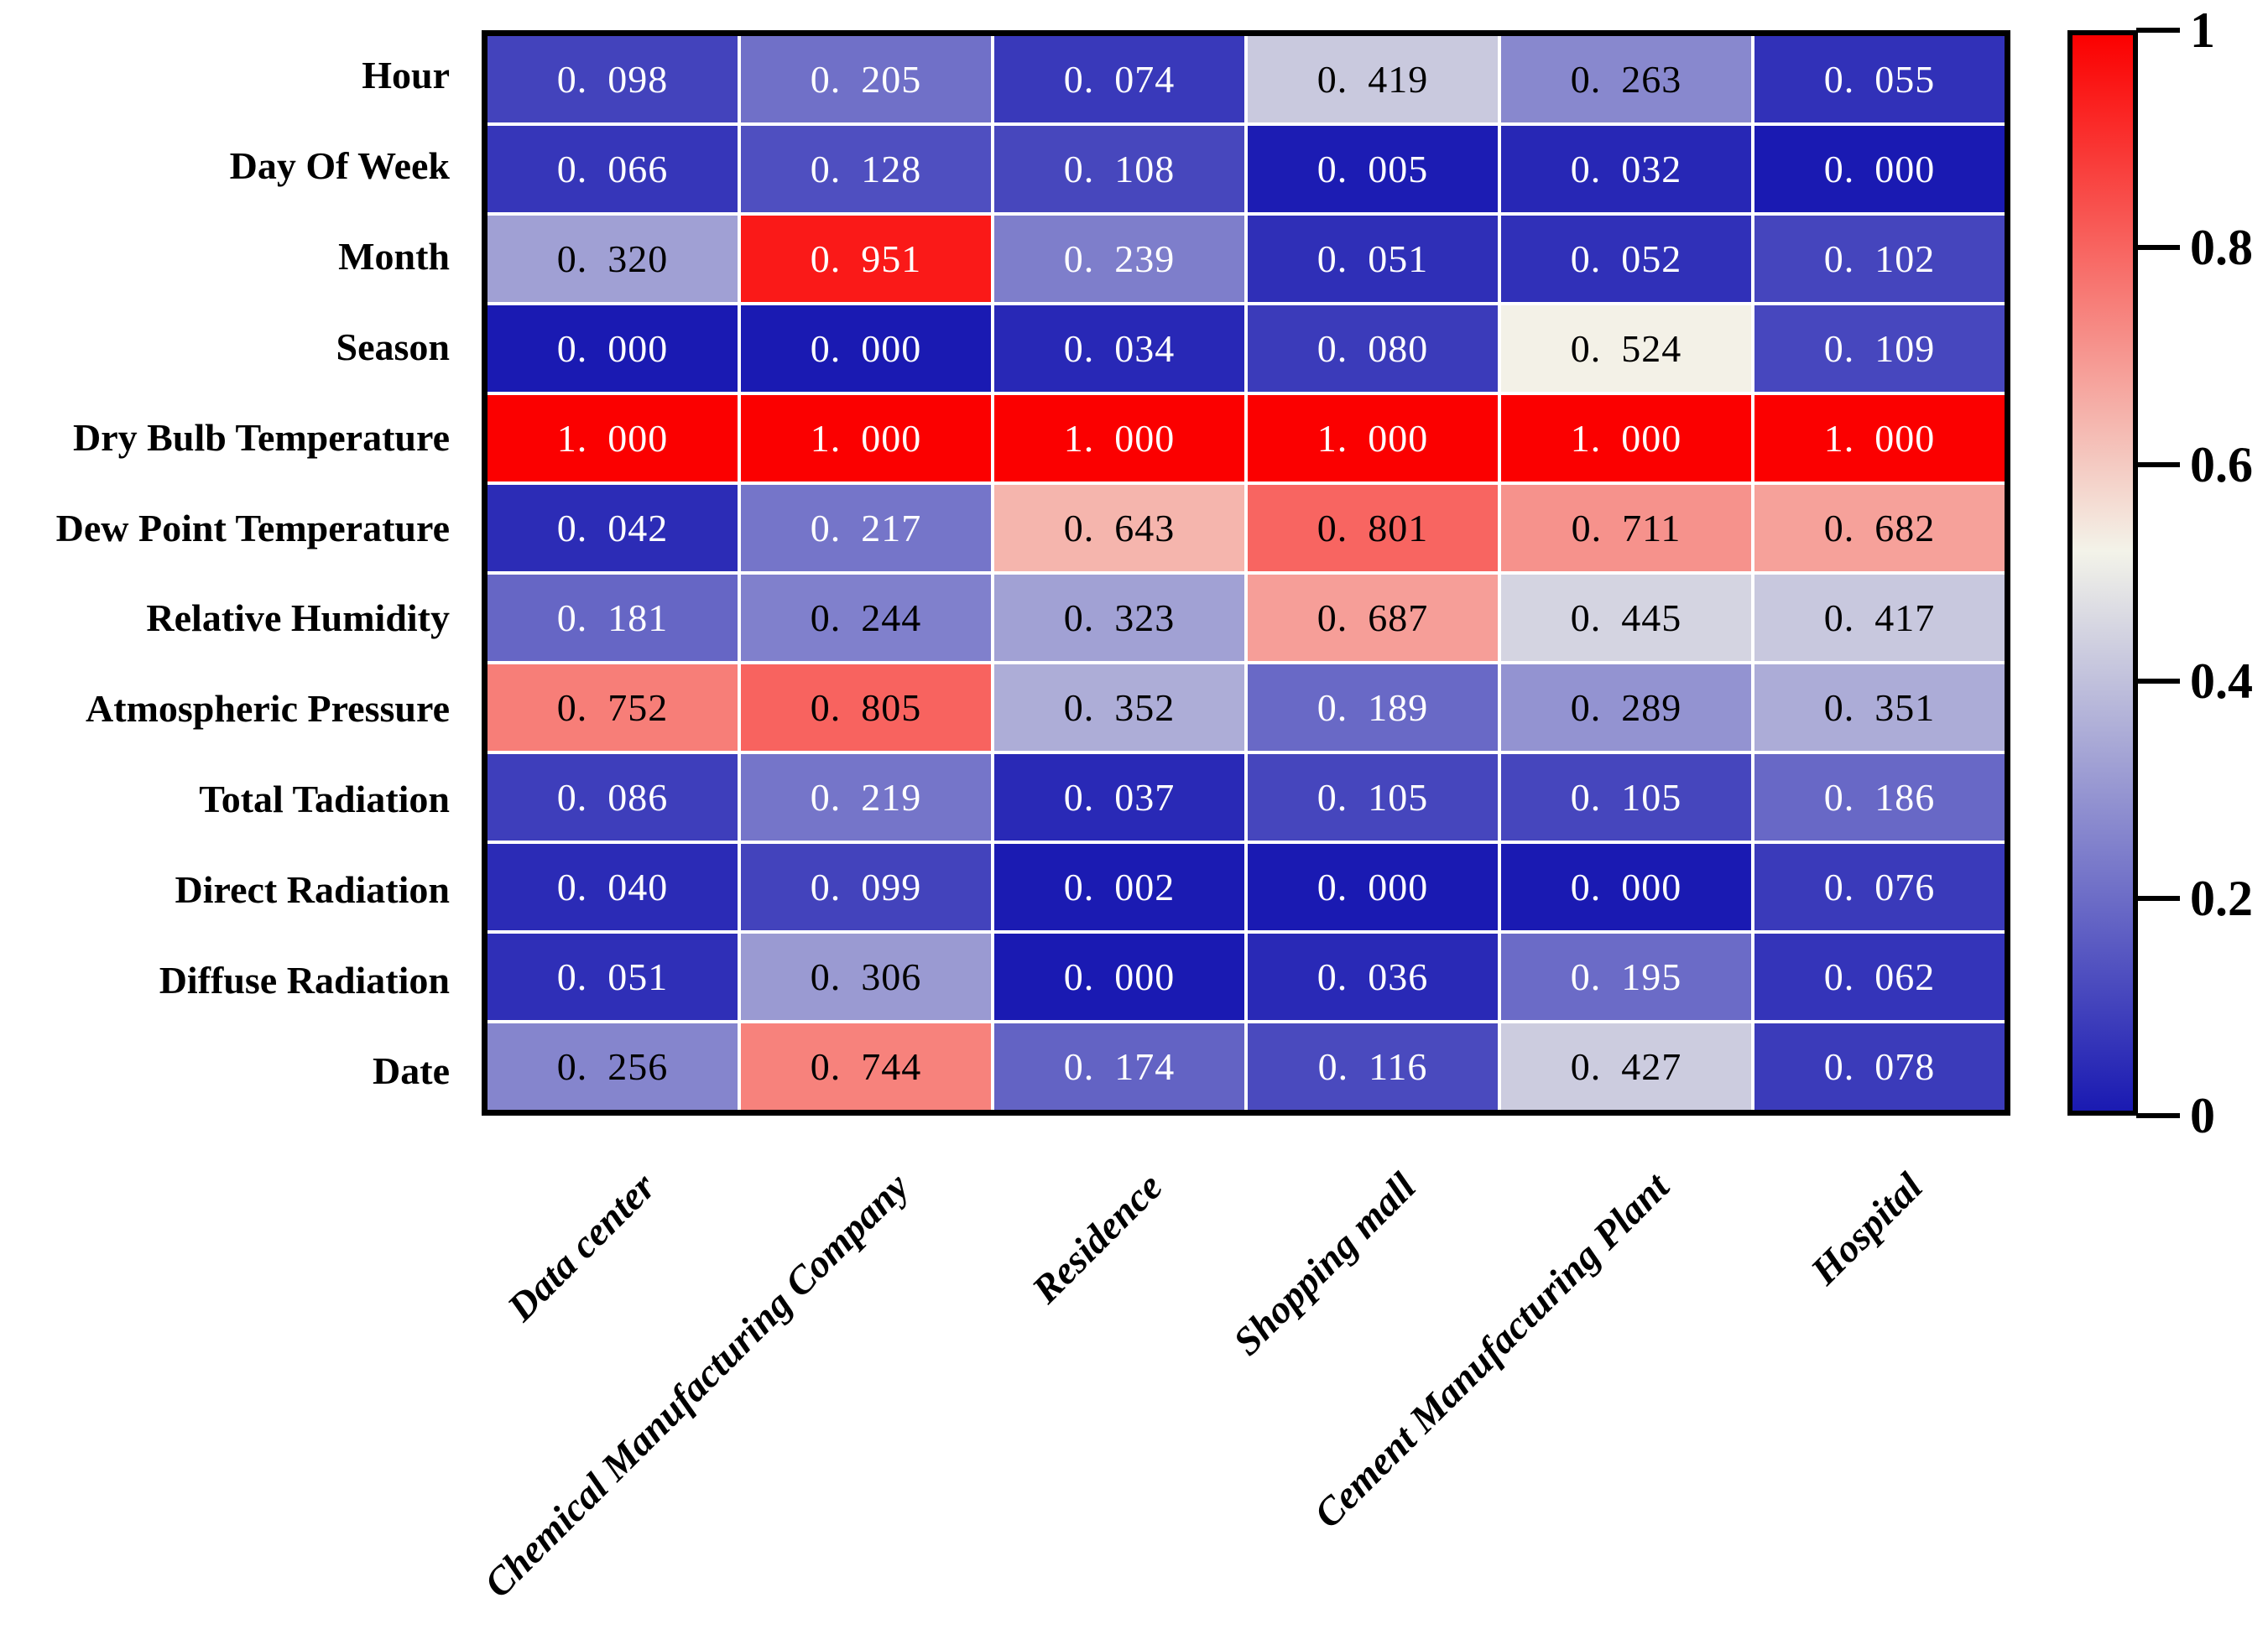  Describe the element at coordinates (1880, 618) in the screenshot. I see `heatmap-cell: 0. 417` at that location.